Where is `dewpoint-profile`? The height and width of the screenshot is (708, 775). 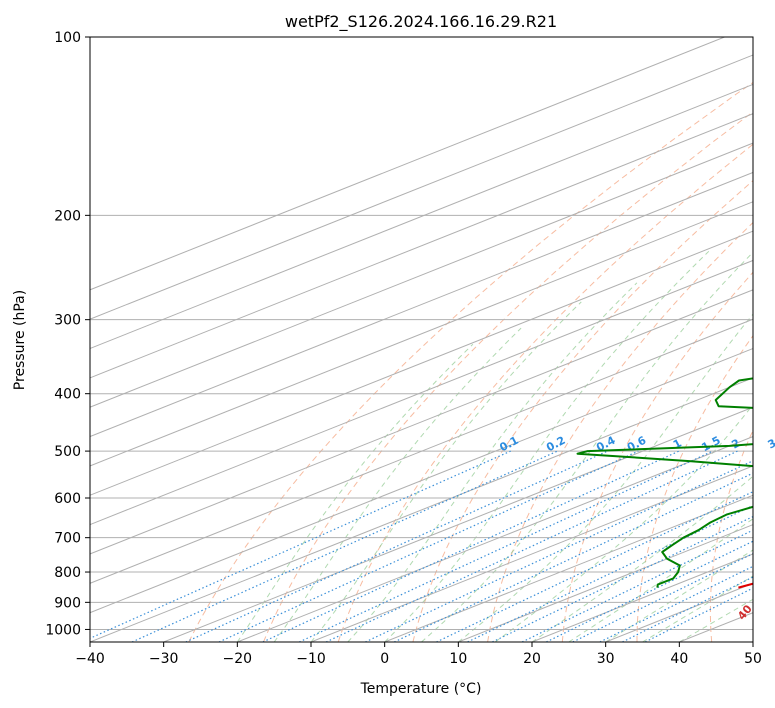 dewpoint-profile is located at coordinates (664, 482).